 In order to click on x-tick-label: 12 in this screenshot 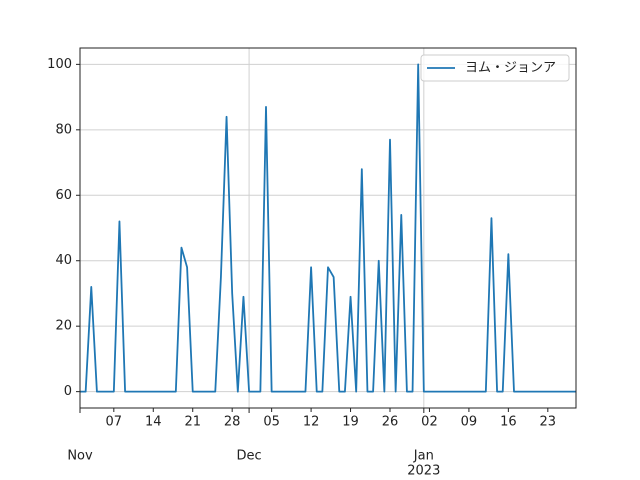, I will do `click(311, 422)`.